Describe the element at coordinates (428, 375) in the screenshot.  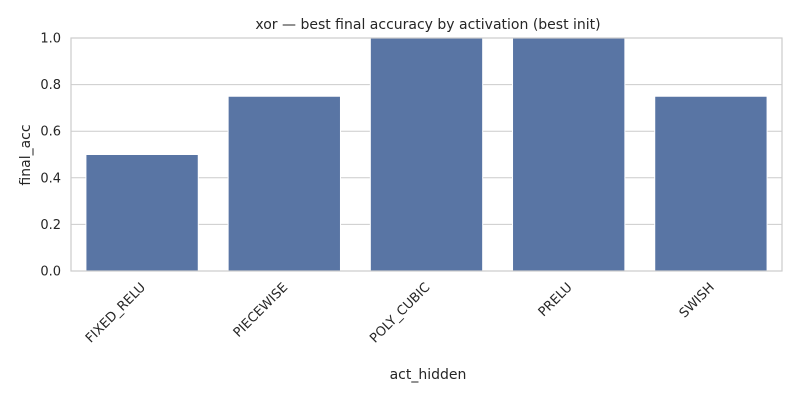
I see `x-axis-label: act_hidden` at that location.